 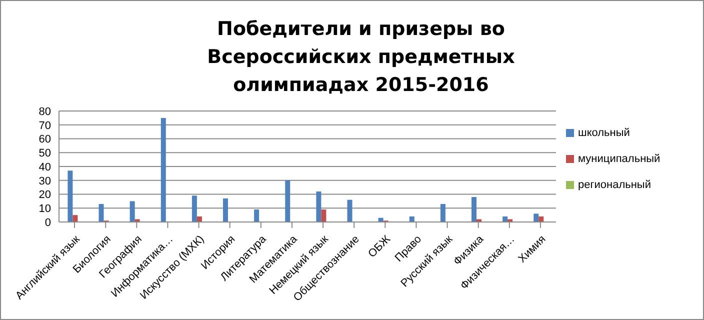 What do you see at coordinates (44, 181) in the screenshot?
I see `y-tick-label: 30` at bounding box center [44, 181].